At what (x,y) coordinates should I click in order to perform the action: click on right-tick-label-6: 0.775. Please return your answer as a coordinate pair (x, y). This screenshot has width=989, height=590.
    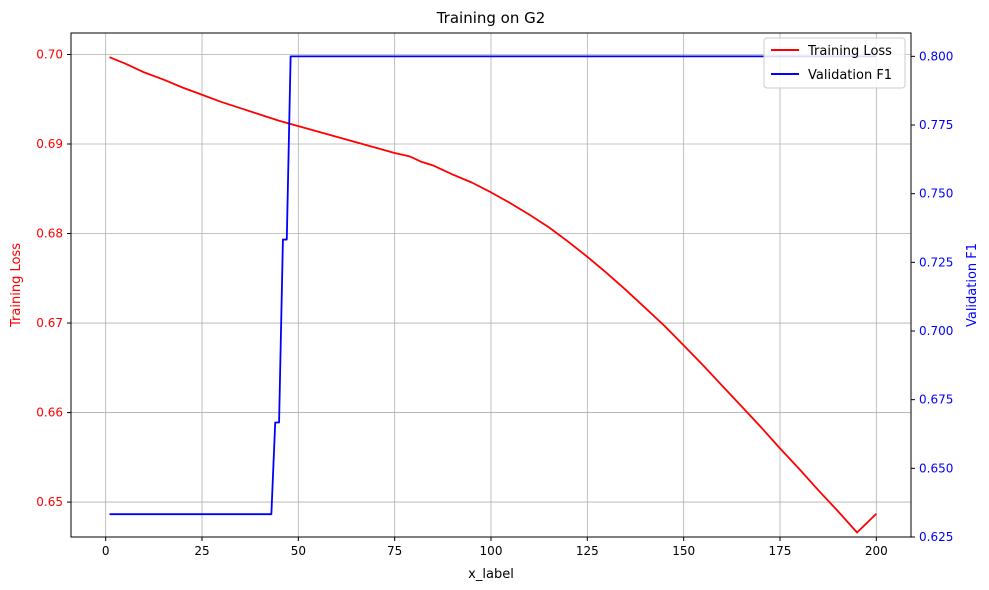
    Looking at the image, I should click on (936, 125).